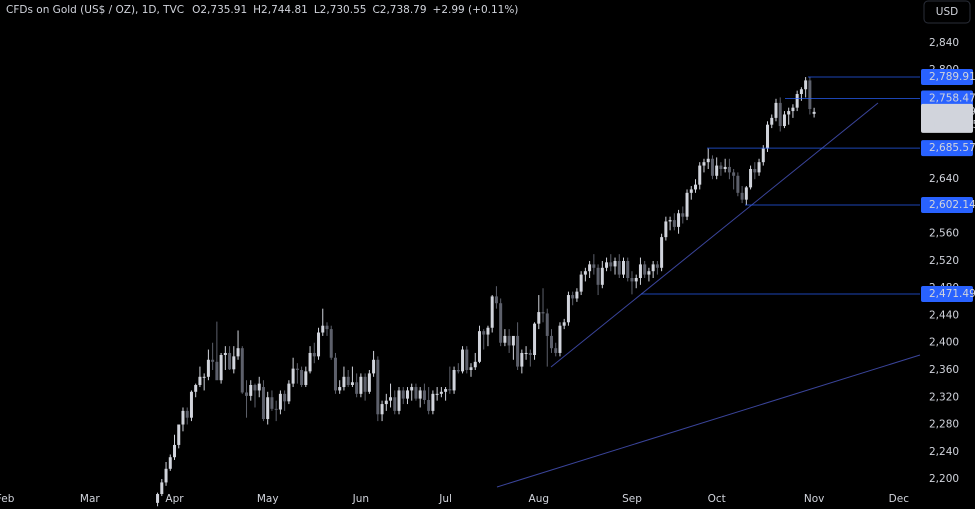  I want to click on ohlc-letter: O, so click(196, 10).